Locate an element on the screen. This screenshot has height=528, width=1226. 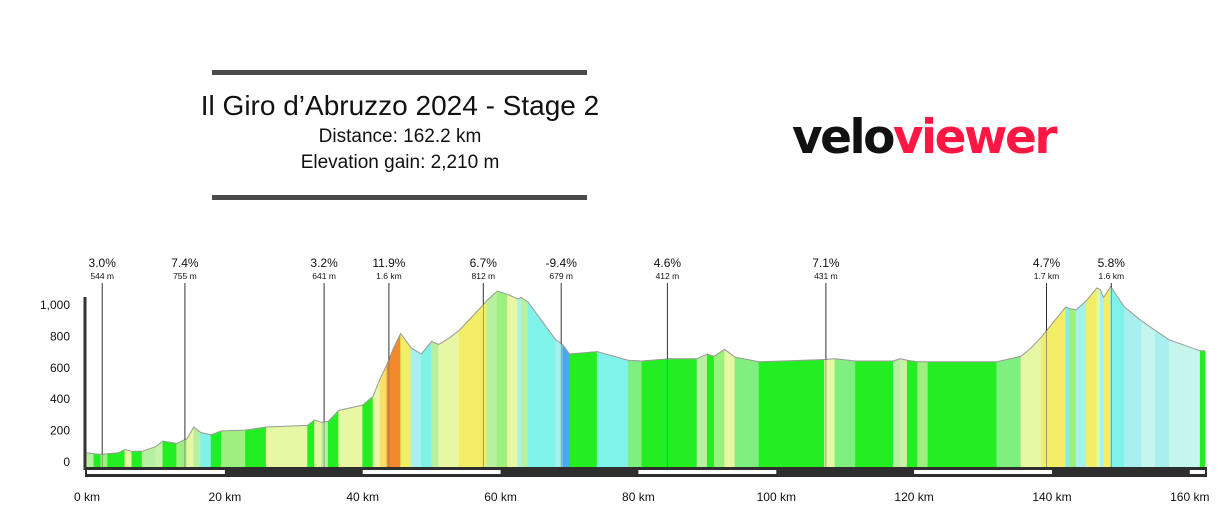
x-tick-label: 160 km is located at coordinates (1189, 497).